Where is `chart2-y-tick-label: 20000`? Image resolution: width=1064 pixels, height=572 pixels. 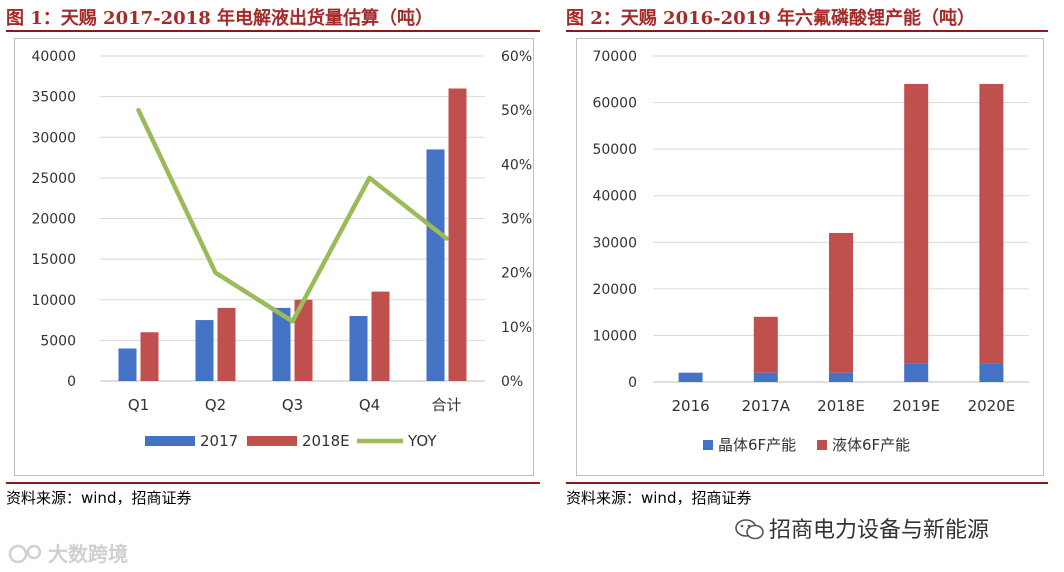 chart2-y-tick-label: 20000 is located at coordinates (614, 290).